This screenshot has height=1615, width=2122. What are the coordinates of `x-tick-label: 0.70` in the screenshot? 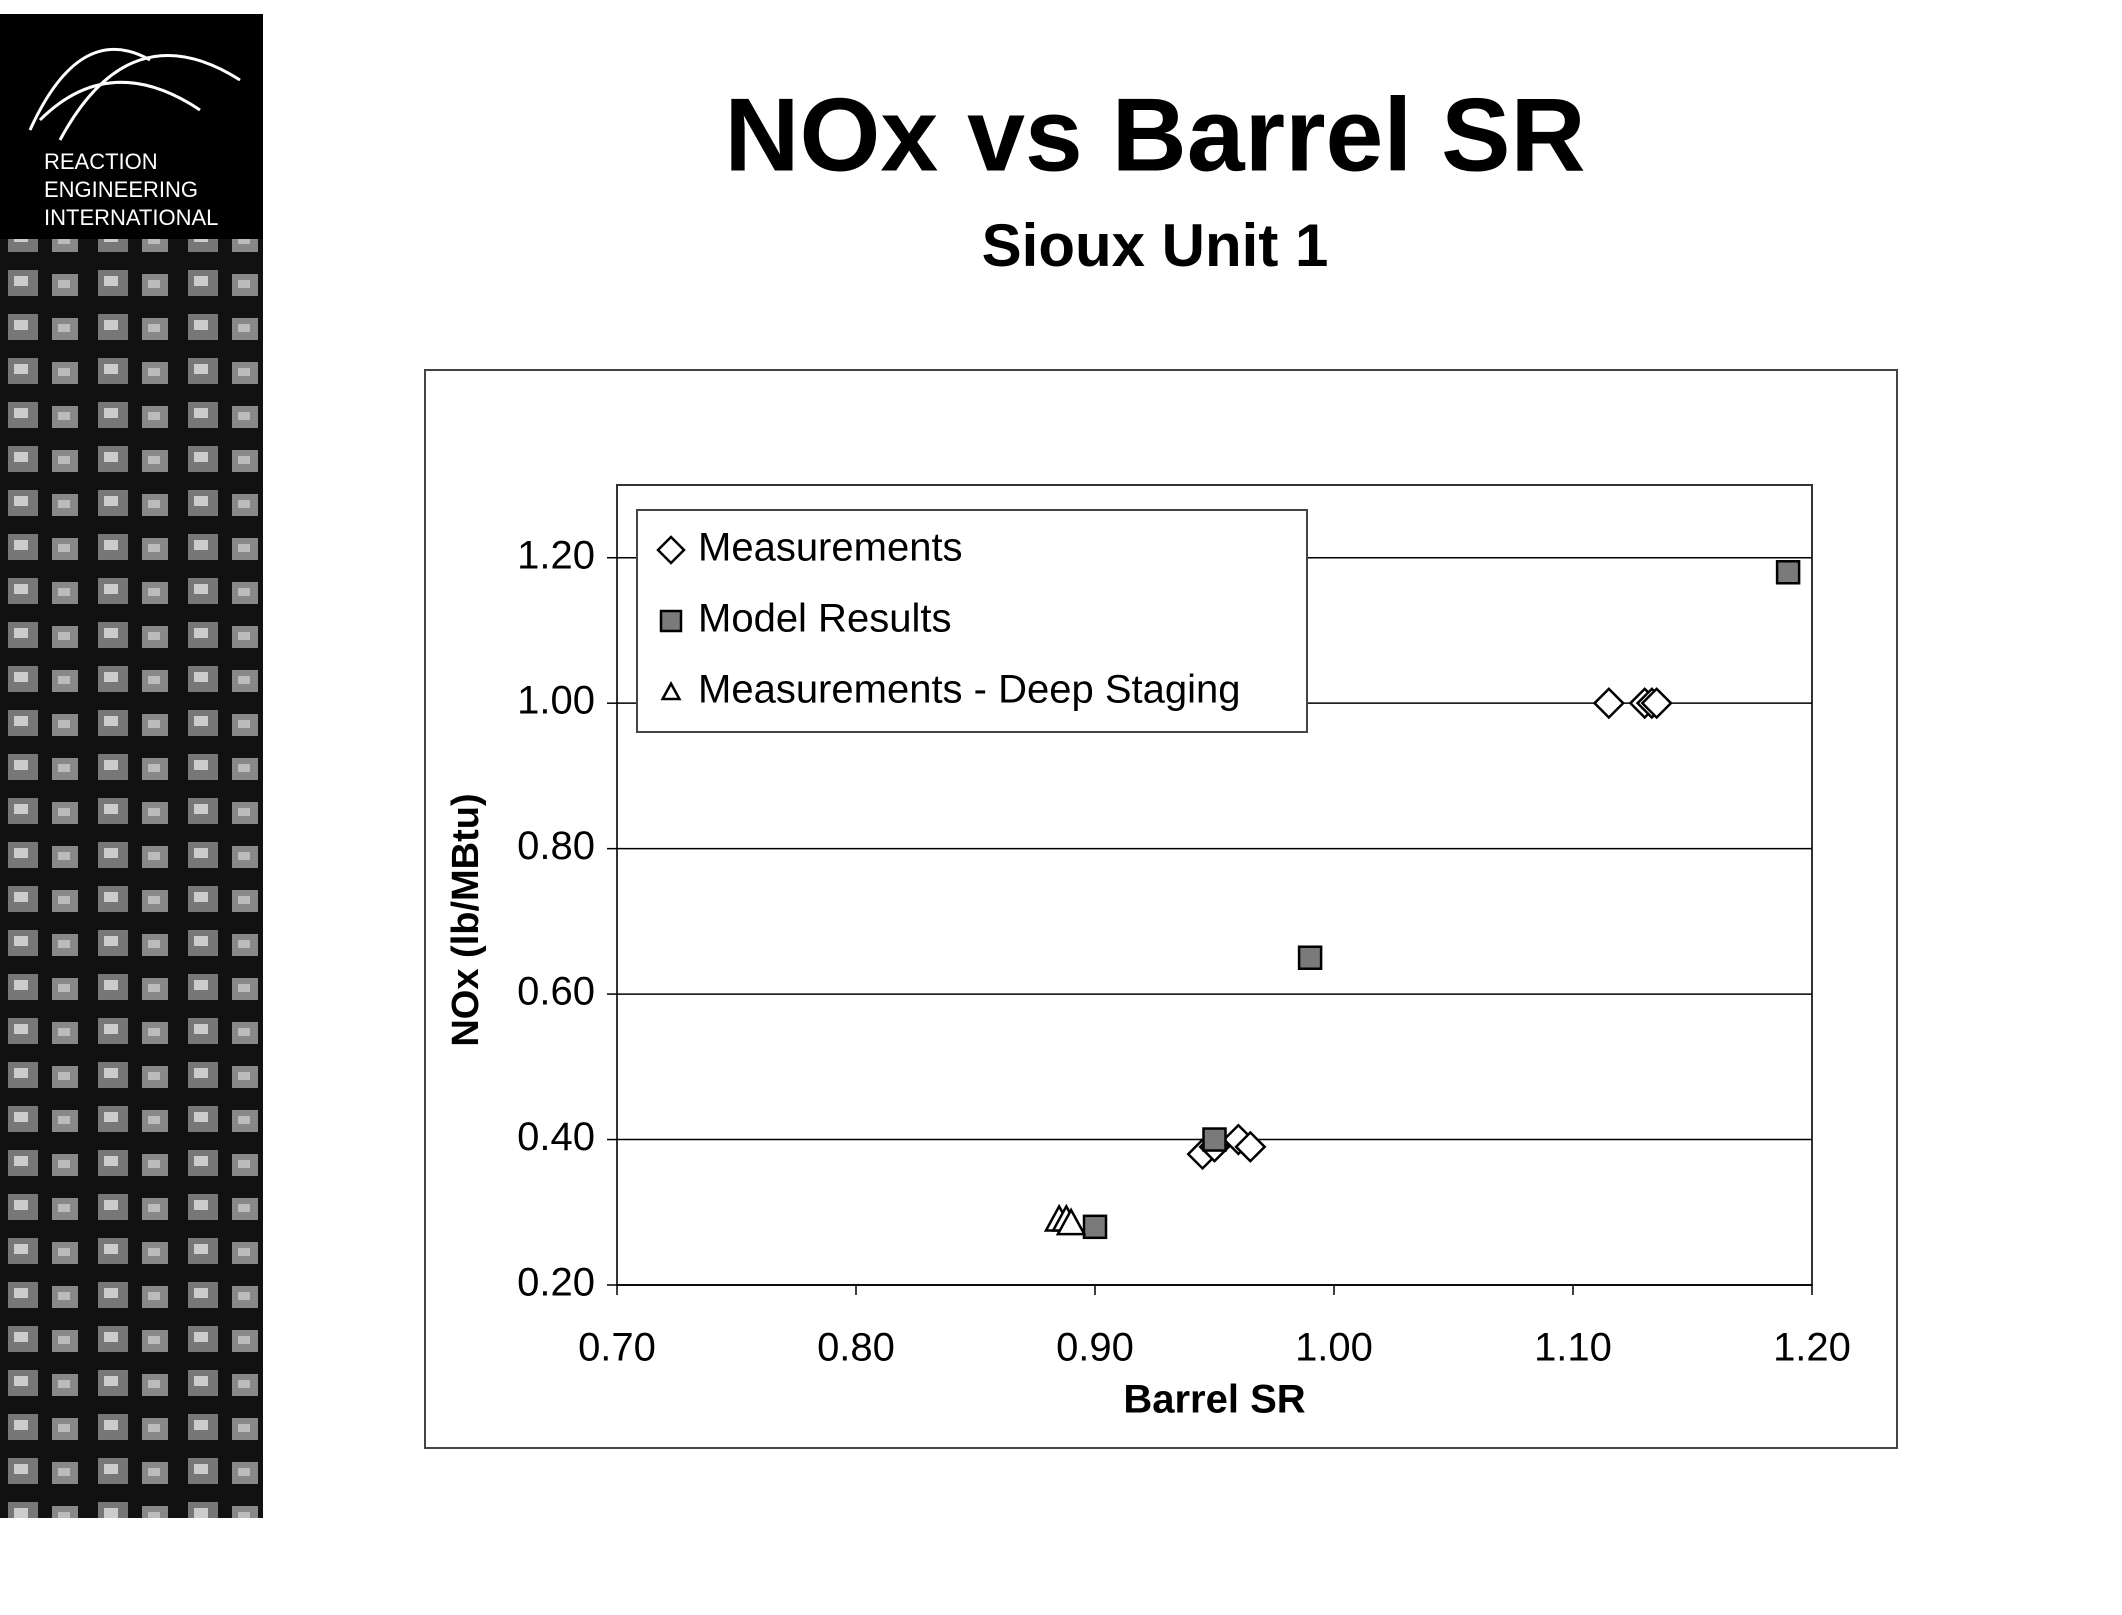 It's located at (617, 1348).